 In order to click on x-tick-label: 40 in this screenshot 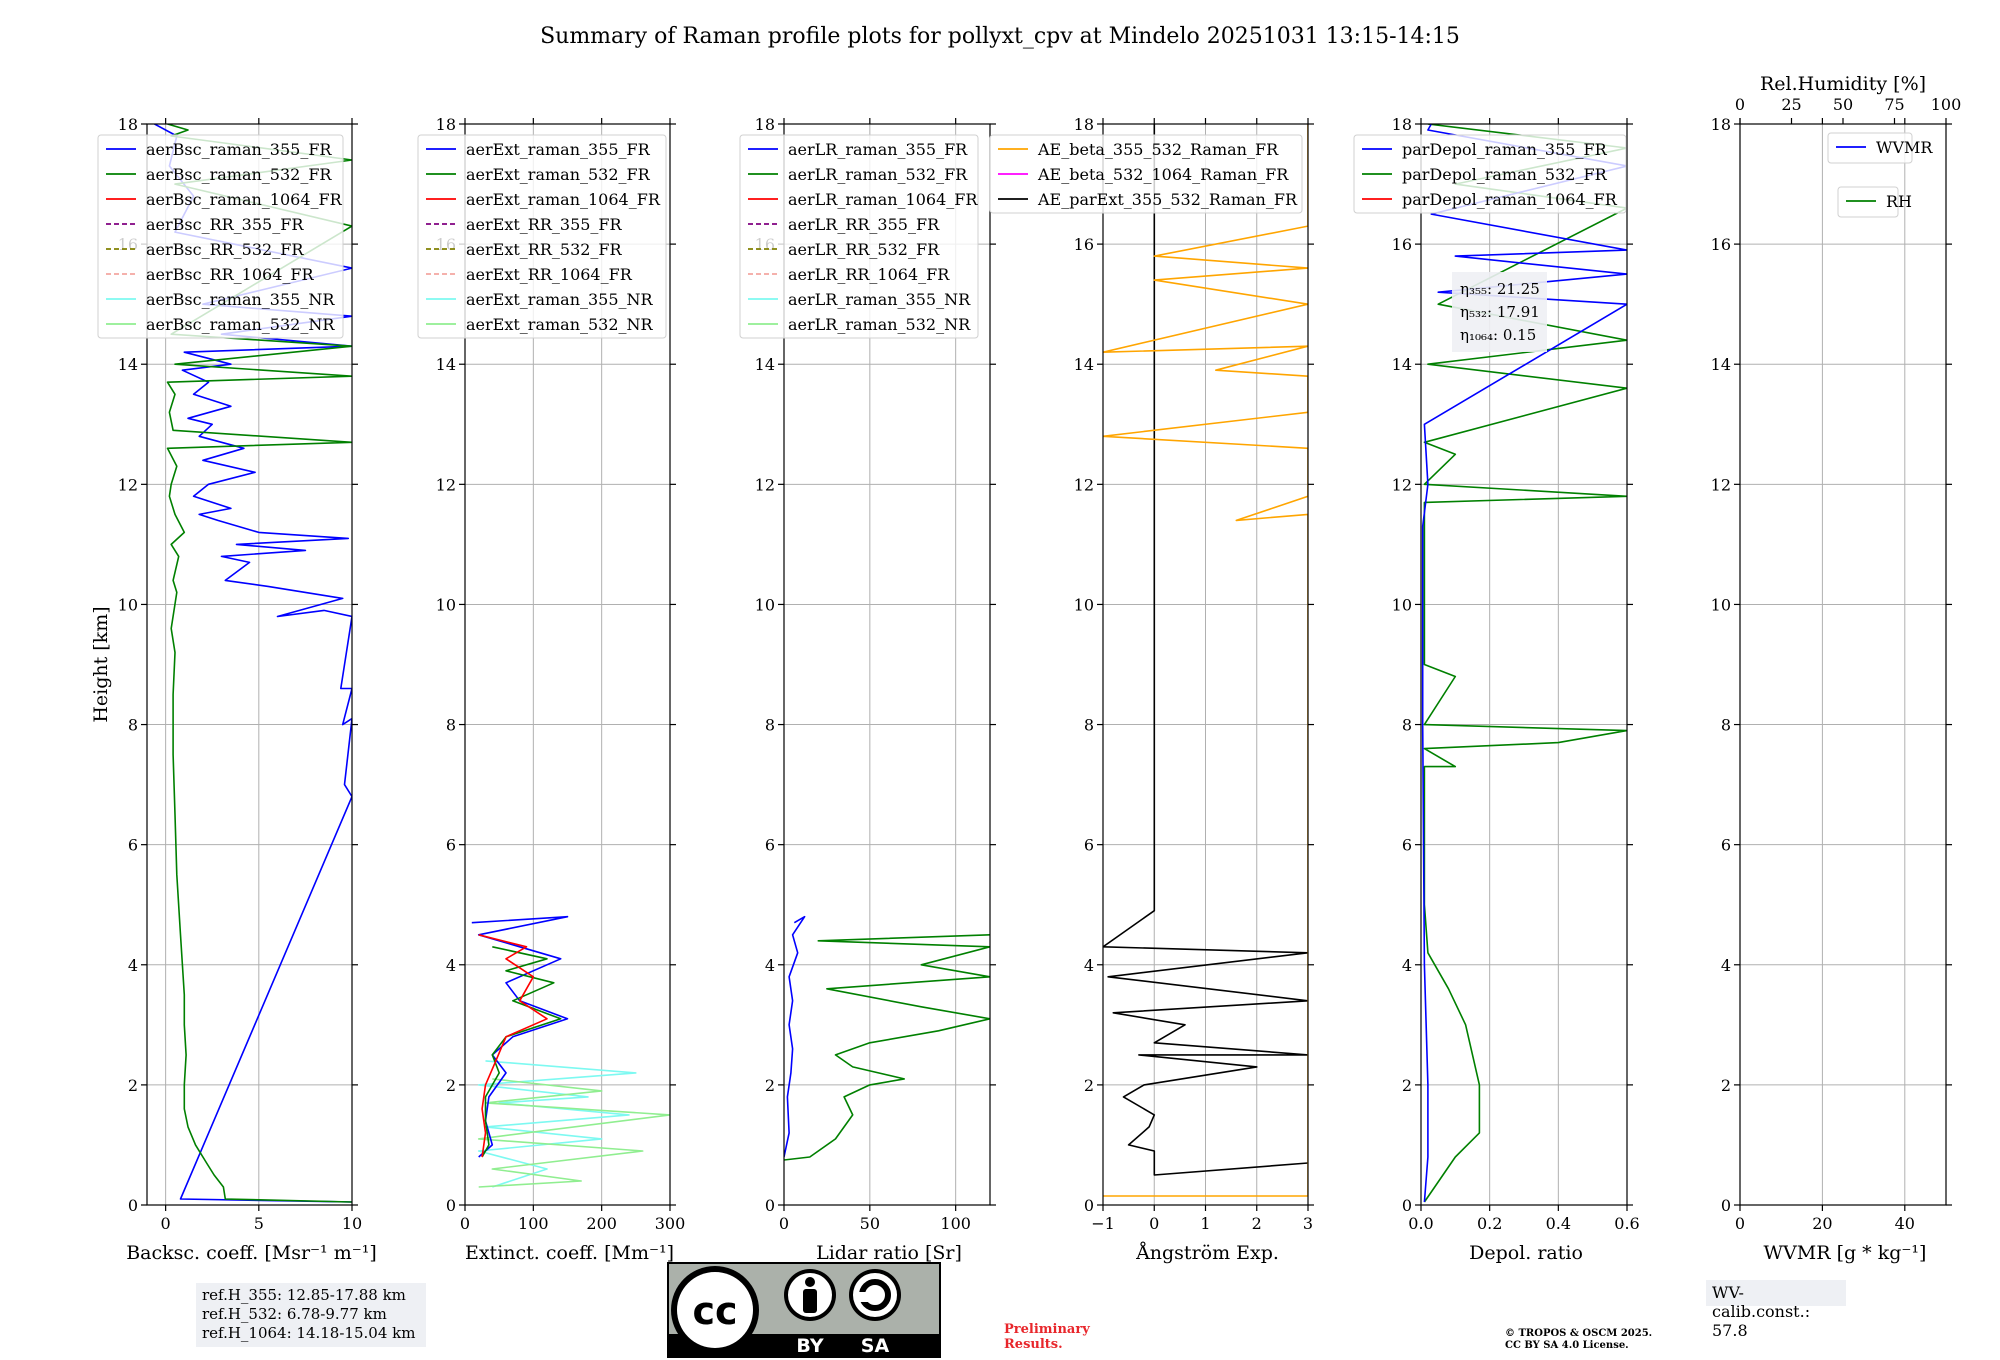, I will do `click(1905, 1223)`.